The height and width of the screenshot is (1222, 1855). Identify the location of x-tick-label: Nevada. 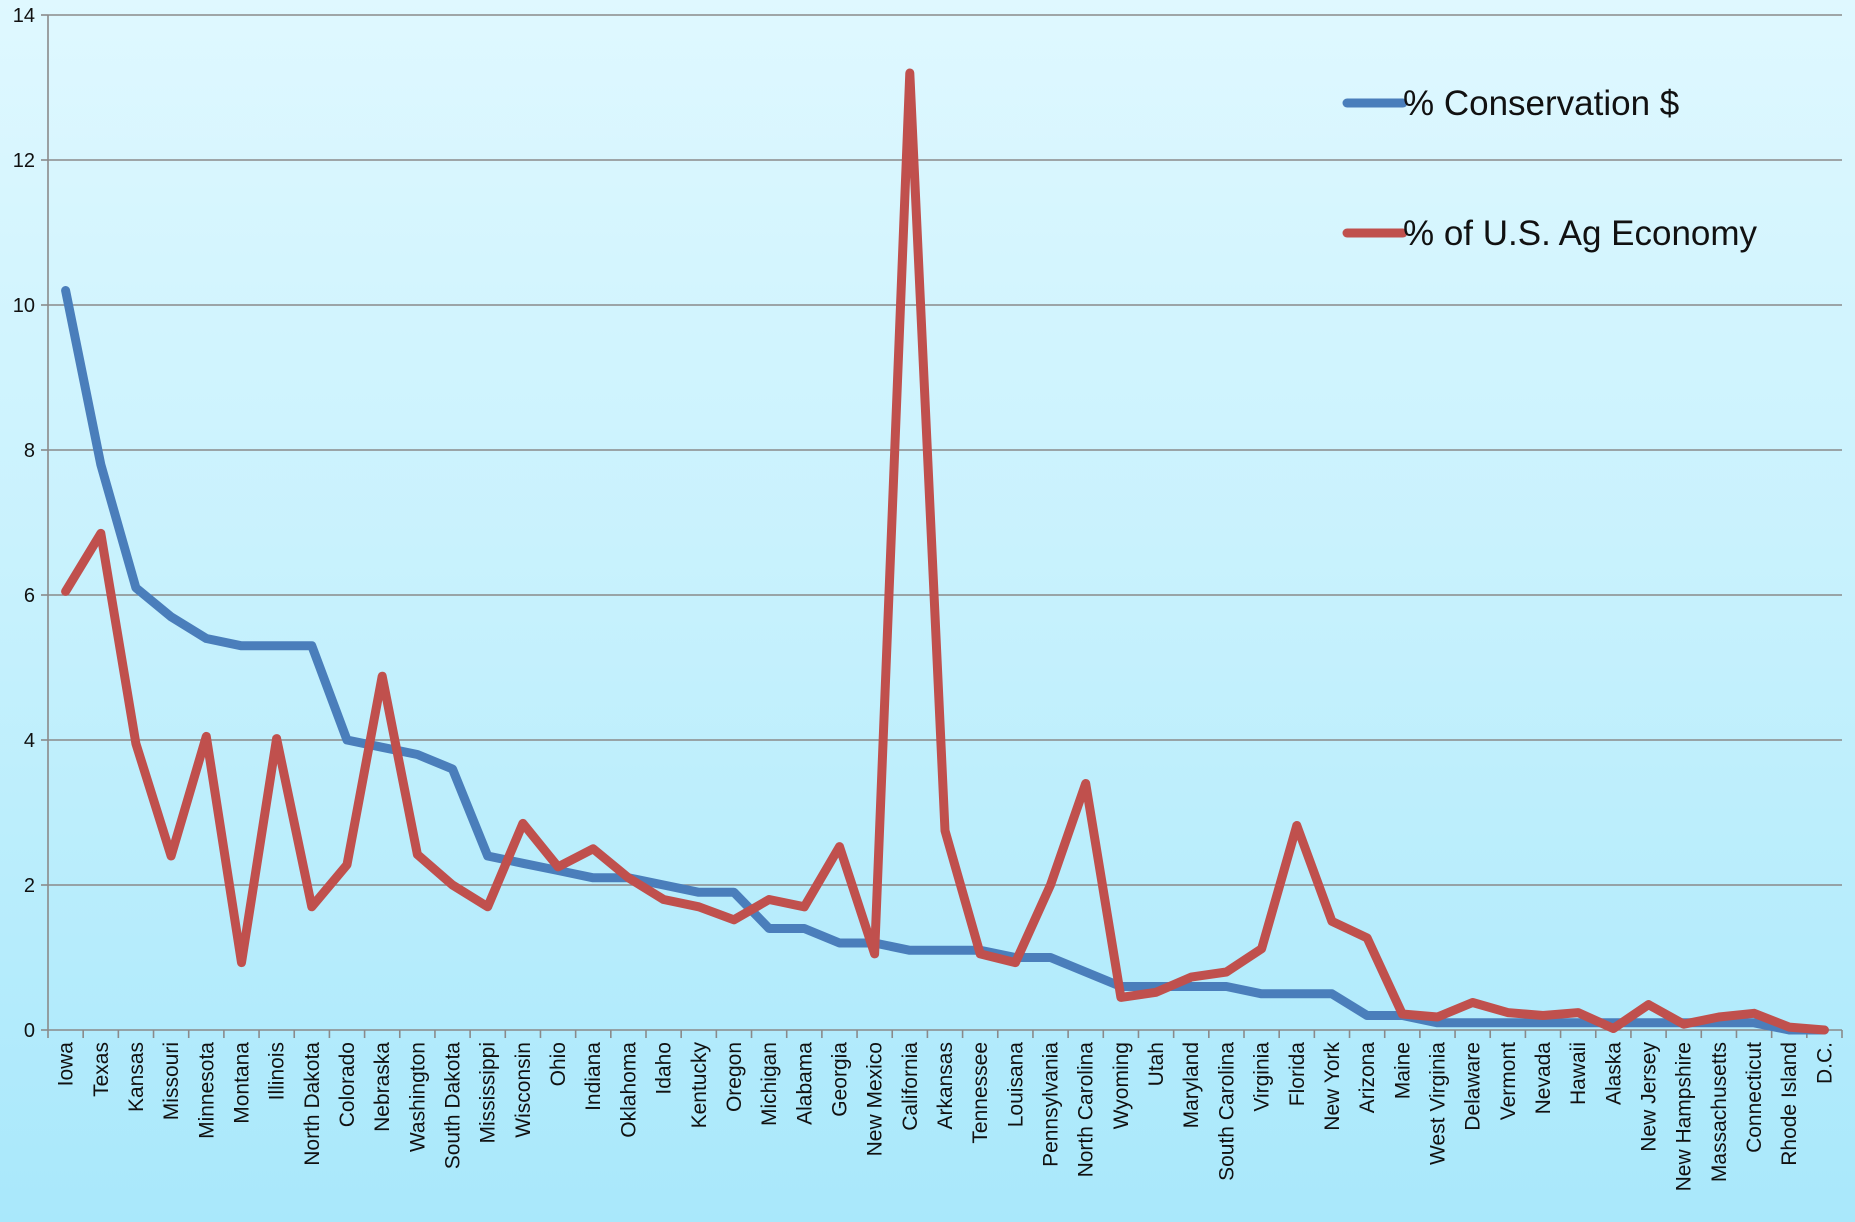
(1543, 1078).